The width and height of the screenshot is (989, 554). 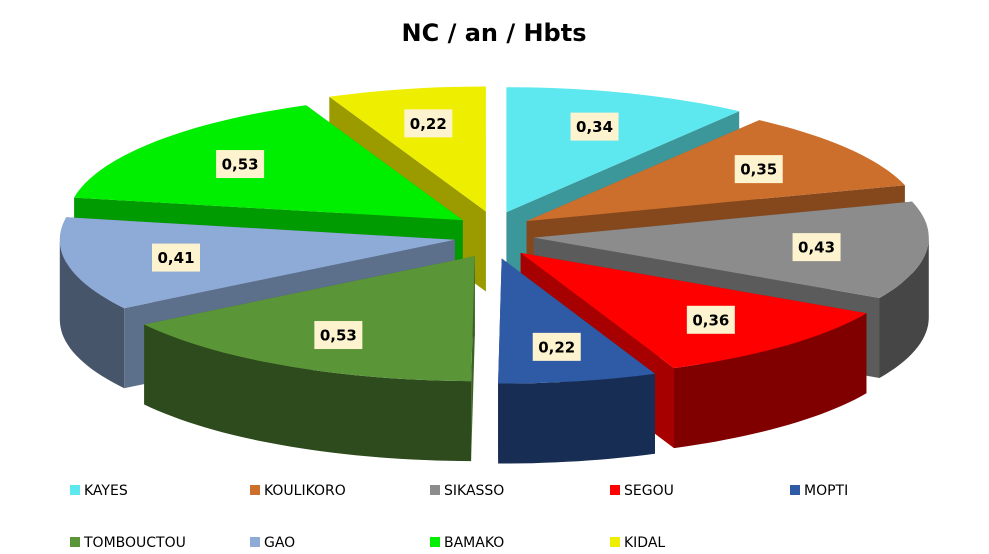 I want to click on data-label: 0,43, so click(x=816, y=248).